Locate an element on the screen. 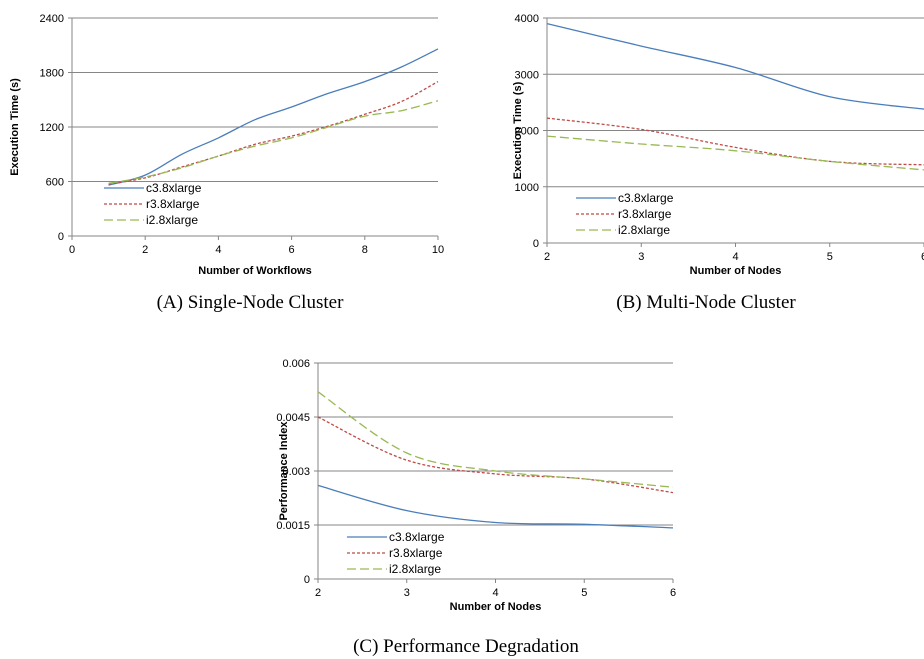 This screenshot has width=924, height=659. chart-caption: (B) Multi-Node Cluster is located at coordinates (706, 302).